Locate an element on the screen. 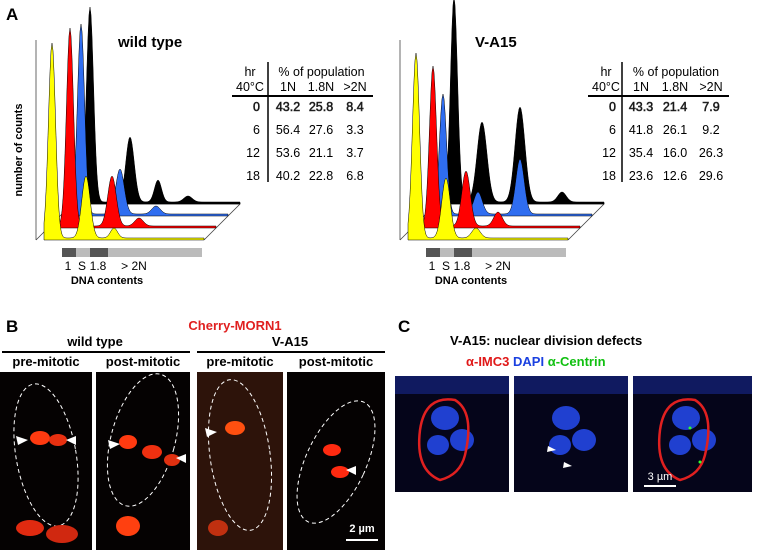  table-cell: 8.4 is located at coordinates (354, 107).